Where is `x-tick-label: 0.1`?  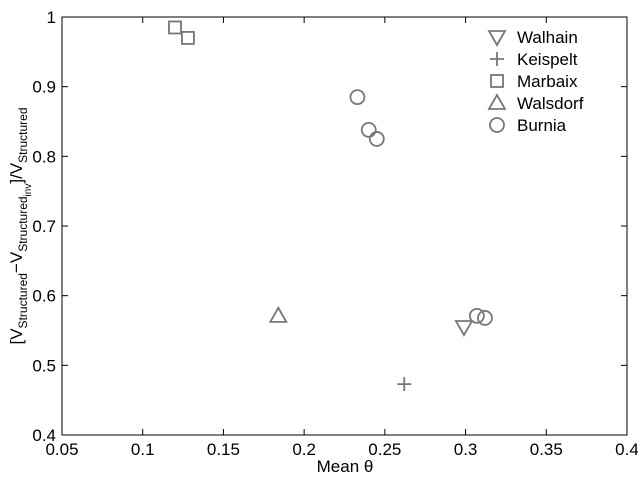
x-tick-label: 0.1 is located at coordinates (143, 449).